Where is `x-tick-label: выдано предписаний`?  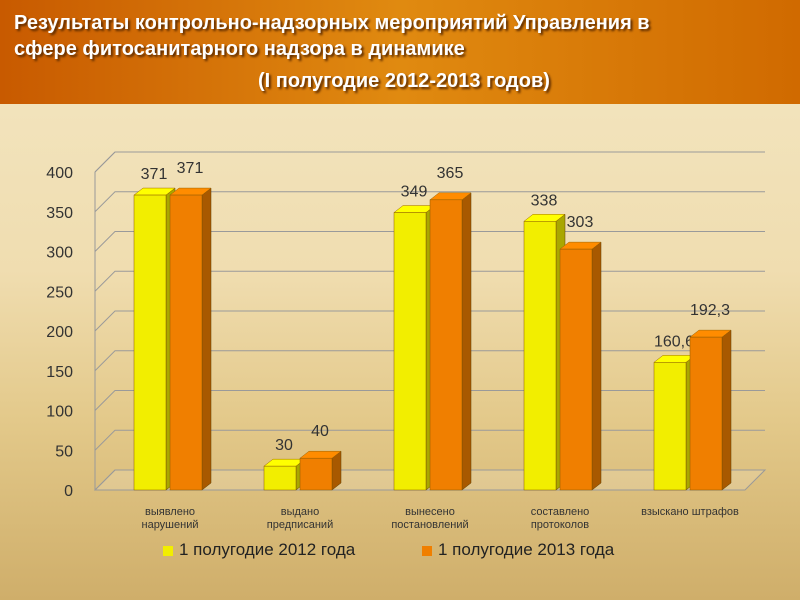 x-tick-label: выдано предписаний is located at coordinates (300, 518).